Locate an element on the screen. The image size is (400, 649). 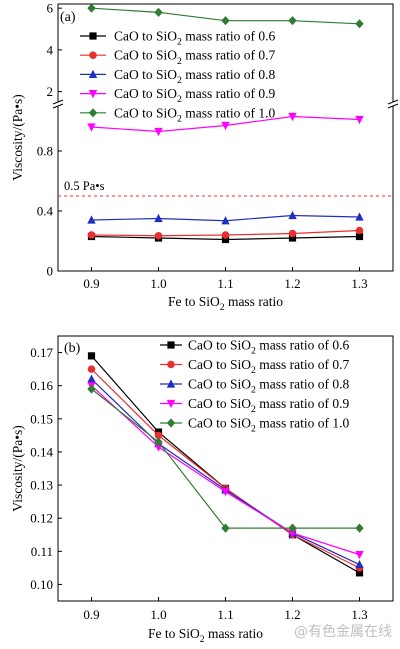
x-tick-label-a: 1.3 is located at coordinates (359, 283).